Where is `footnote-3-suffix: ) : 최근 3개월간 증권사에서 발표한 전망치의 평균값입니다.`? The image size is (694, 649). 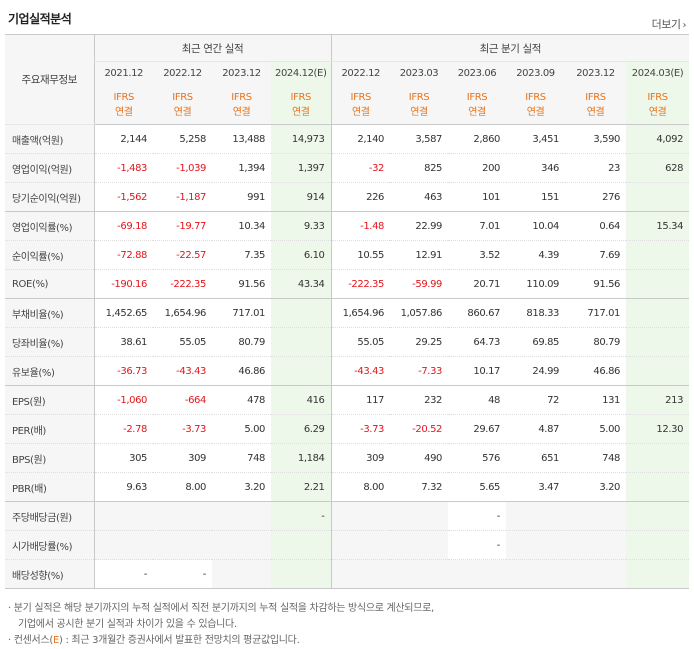 footnote-3-suffix: ) : 최근 3개월간 증권사에서 발표한 전망치의 평균값입니다. is located at coordinates (179, 640).